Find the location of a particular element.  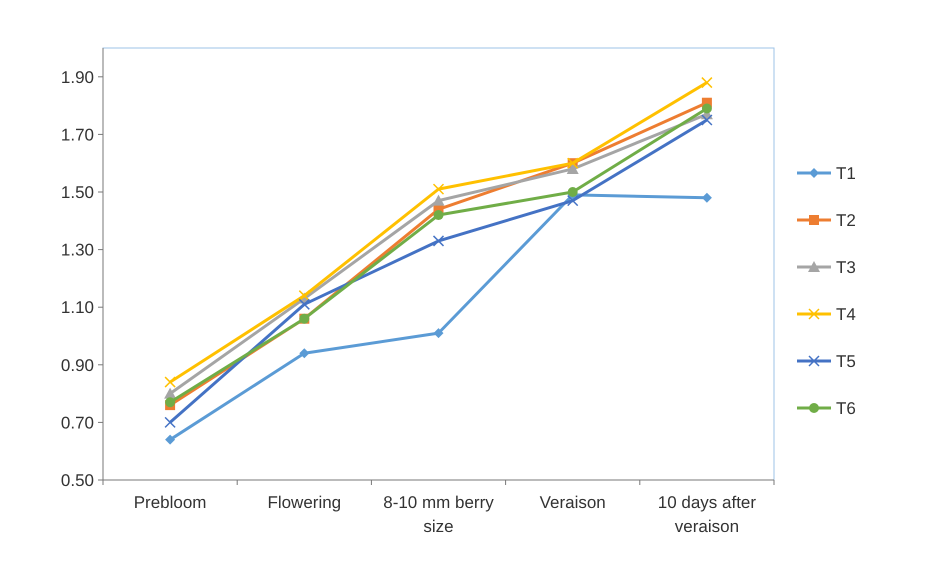

y-tick-label: 0.70 is located at coordinates (77, 422).